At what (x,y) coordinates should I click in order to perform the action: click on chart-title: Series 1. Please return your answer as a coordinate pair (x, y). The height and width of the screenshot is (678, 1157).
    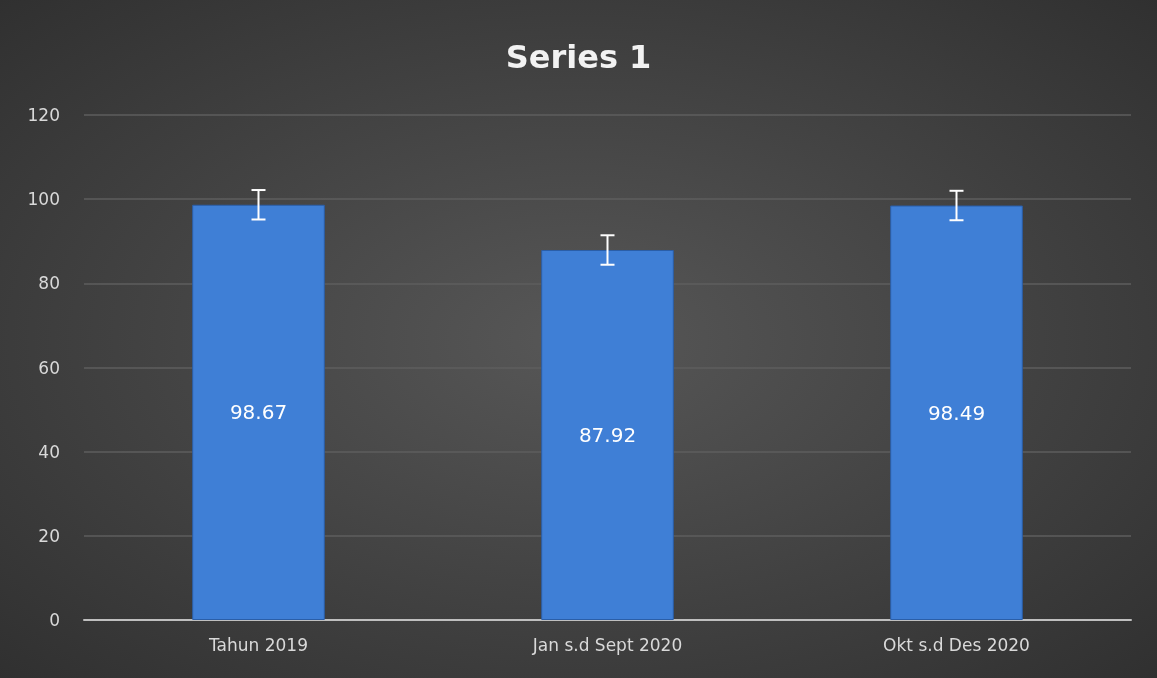
    Looking at the image, I should click on (578, 57).